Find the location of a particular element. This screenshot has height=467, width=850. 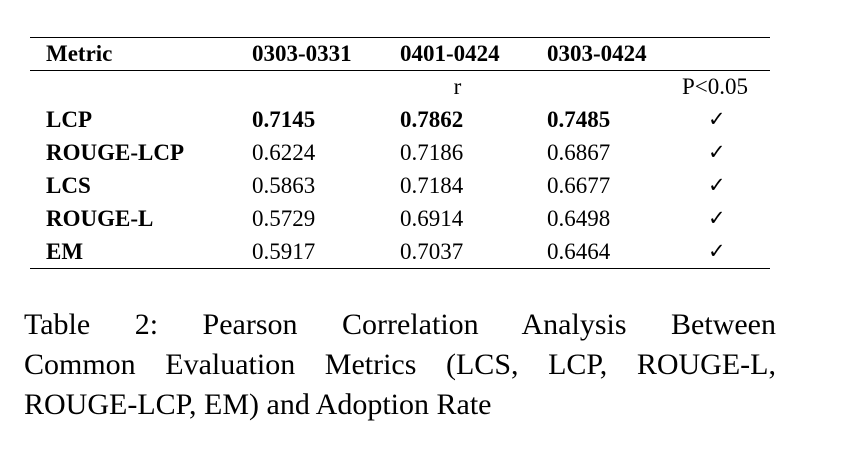

metric-name: ROUGE-L is located at coordinates (100, 218).